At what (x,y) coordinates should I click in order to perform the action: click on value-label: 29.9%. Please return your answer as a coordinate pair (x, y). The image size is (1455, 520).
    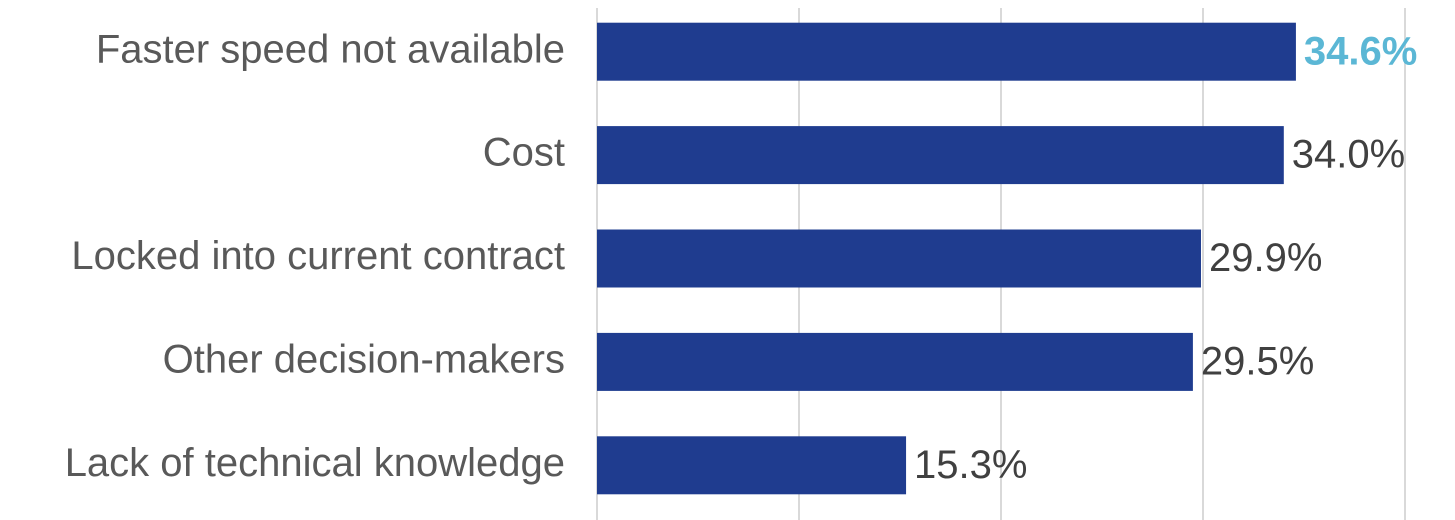
    Looking at the image, I should click on (1265, 258).